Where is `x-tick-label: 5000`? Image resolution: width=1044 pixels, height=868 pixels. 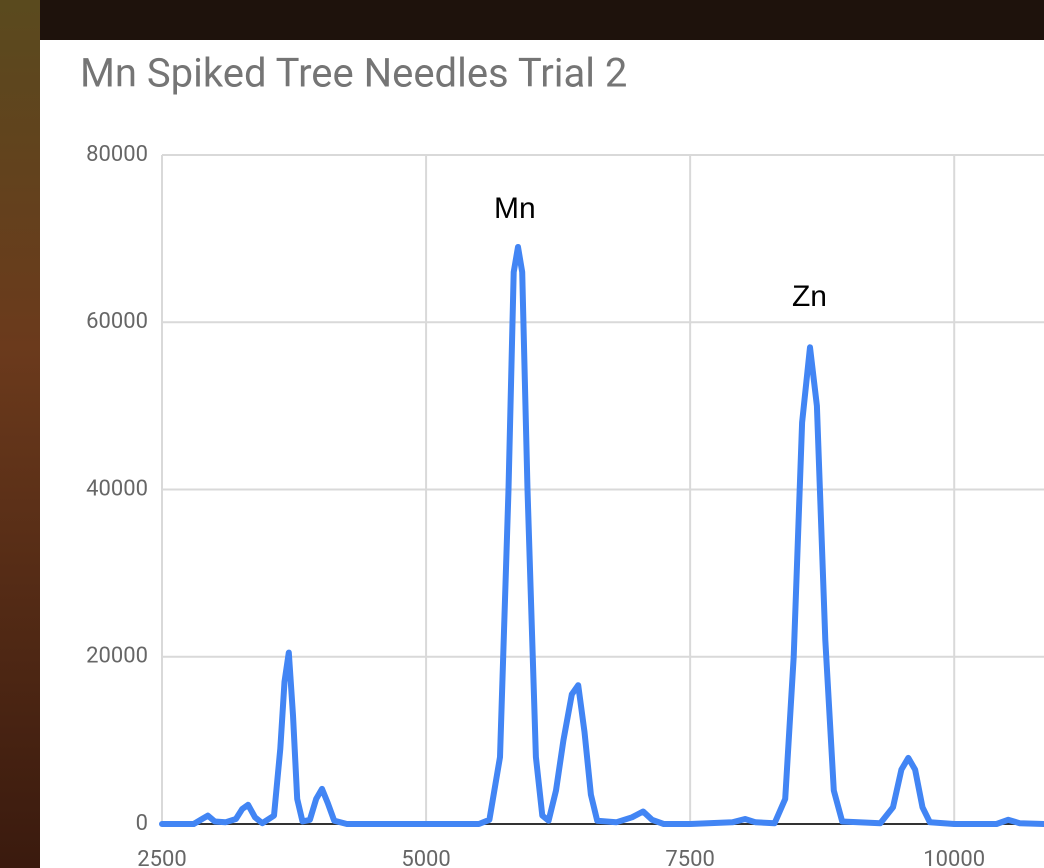 x-tick-label: 5000 is located at coordinates (425, 857).